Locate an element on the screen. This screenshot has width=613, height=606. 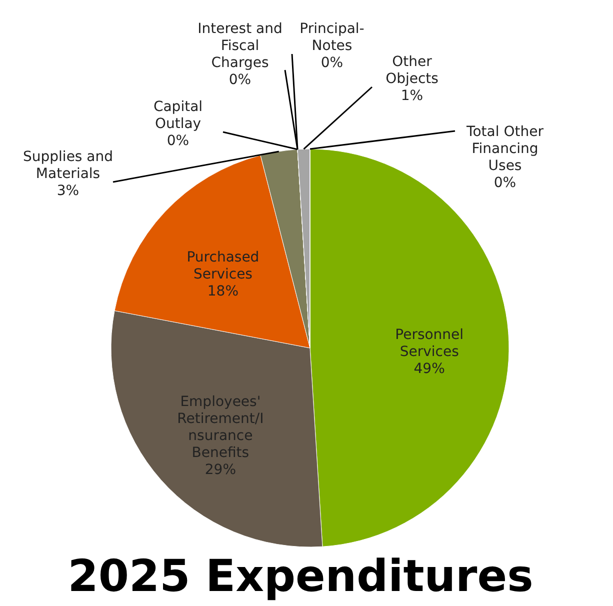
category-label: Interest and Fiscal Charges is located at coordinates (240, 46).